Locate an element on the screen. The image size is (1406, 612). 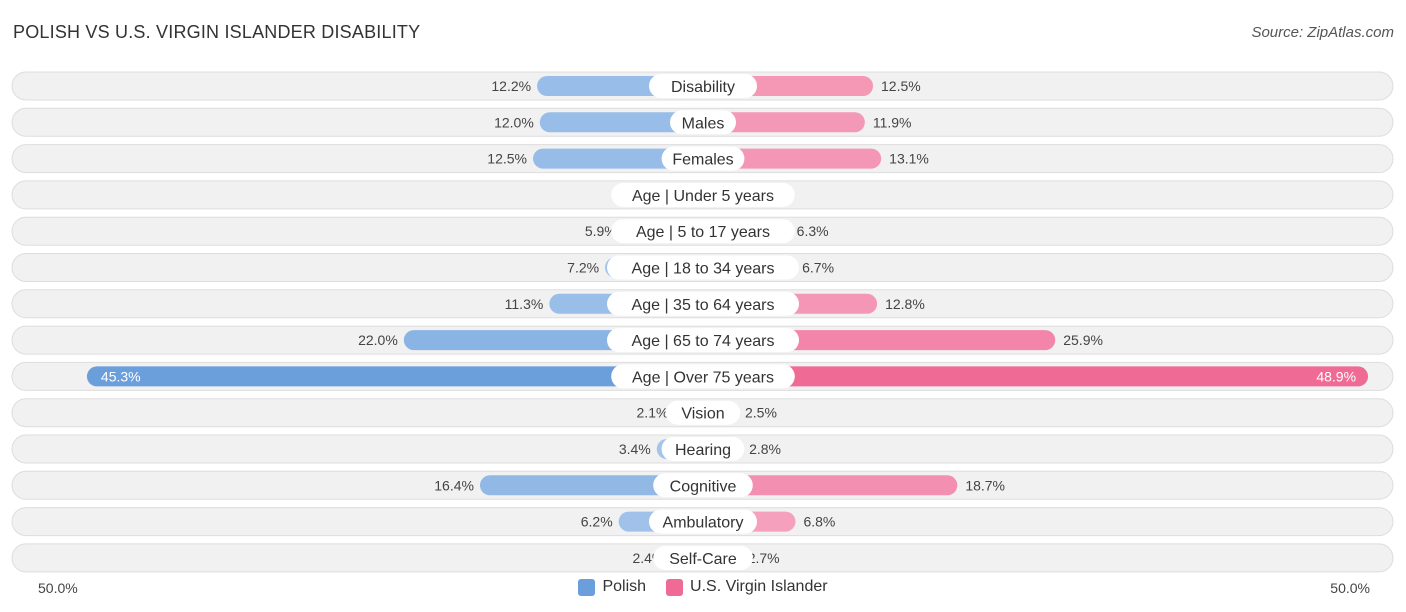
category-label: Age | 65 to 74 years is located at coordinates (703, 341).